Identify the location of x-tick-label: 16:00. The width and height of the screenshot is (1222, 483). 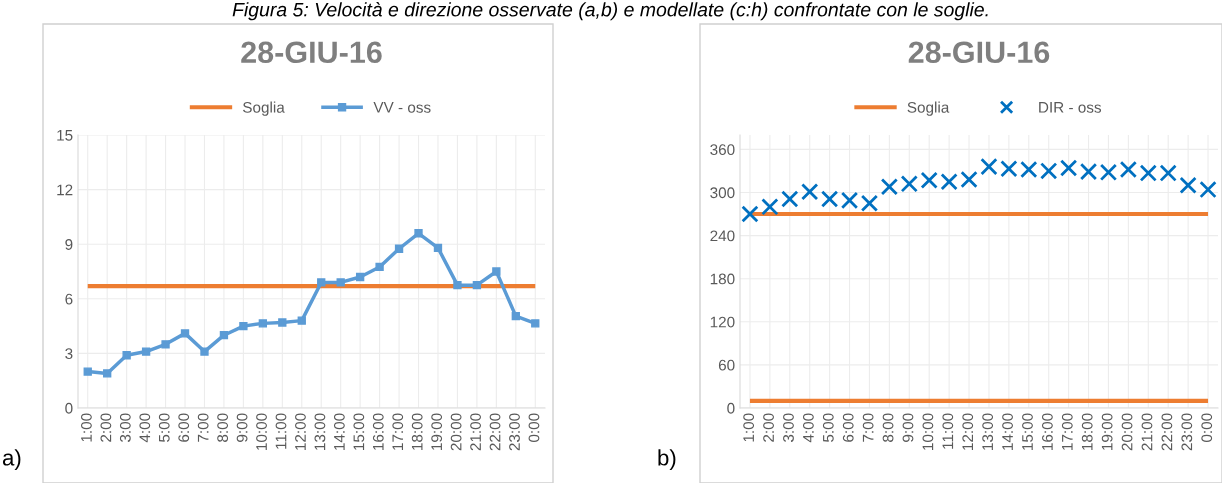
(378, 431).